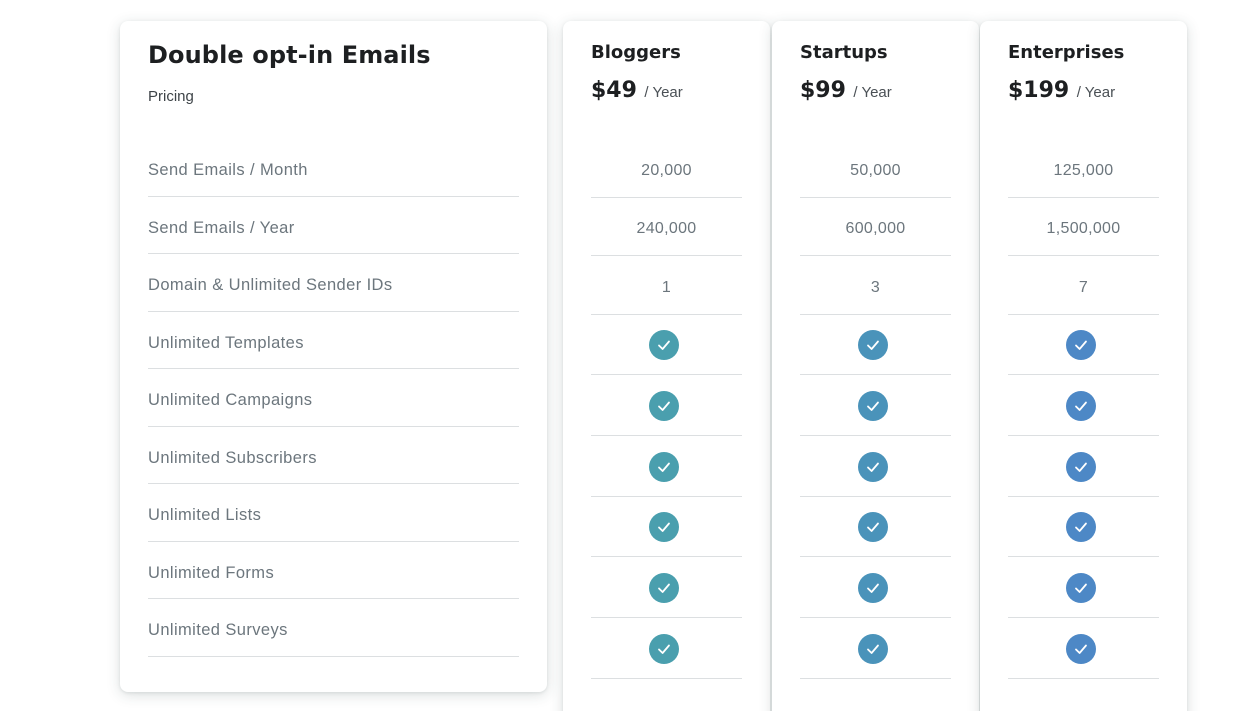 The height and width of the screenshot is (711, 1248). I want to click on page-title: Double opt-in Emails, so click(289, 55).